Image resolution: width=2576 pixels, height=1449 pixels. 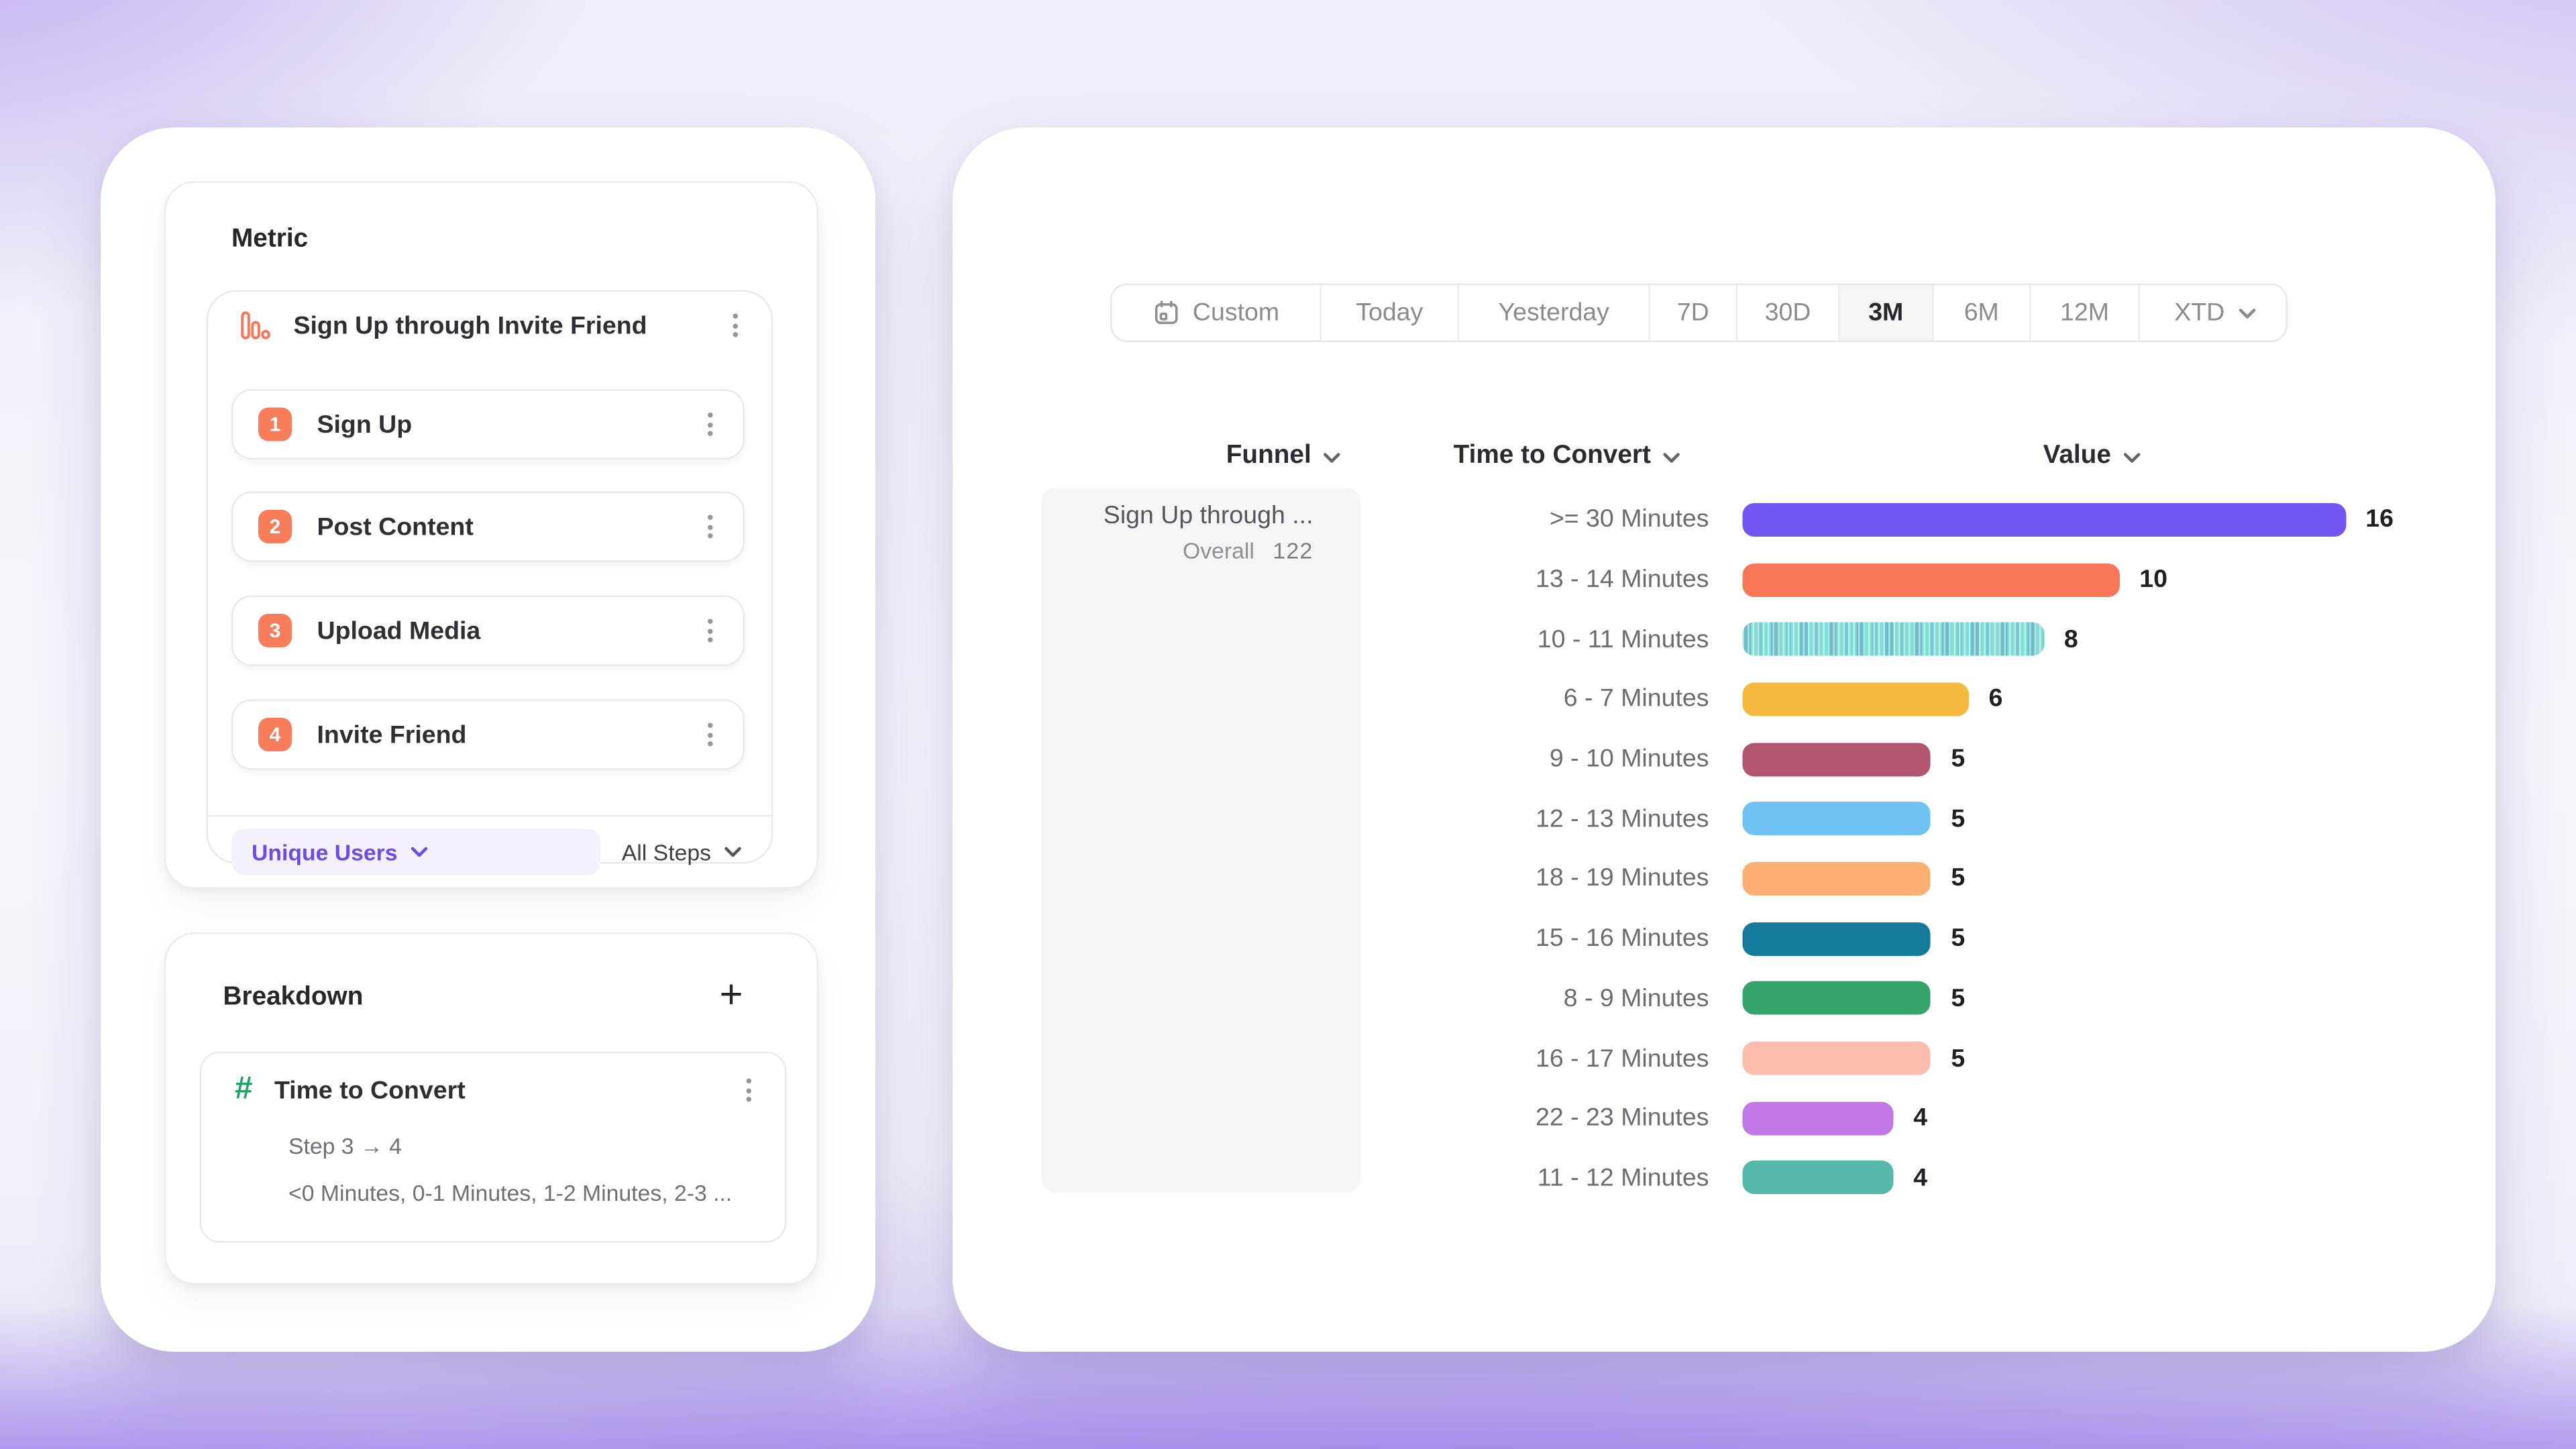 I want to click on chart-row: 9 - 10 Minutes 5, so click(x=1945, y=759).